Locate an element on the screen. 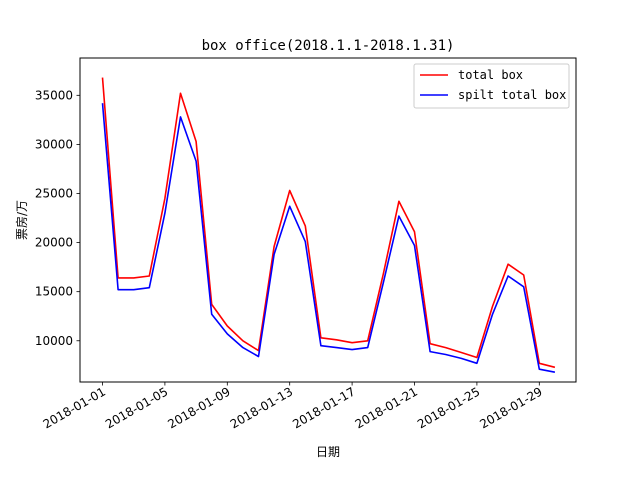  legend: total box spilt total box is located at coordinates (491, 86).